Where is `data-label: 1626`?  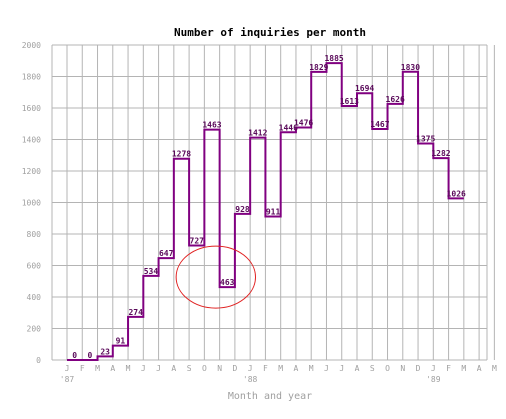 data-label: 1626 is located at coordinates (395, 99).